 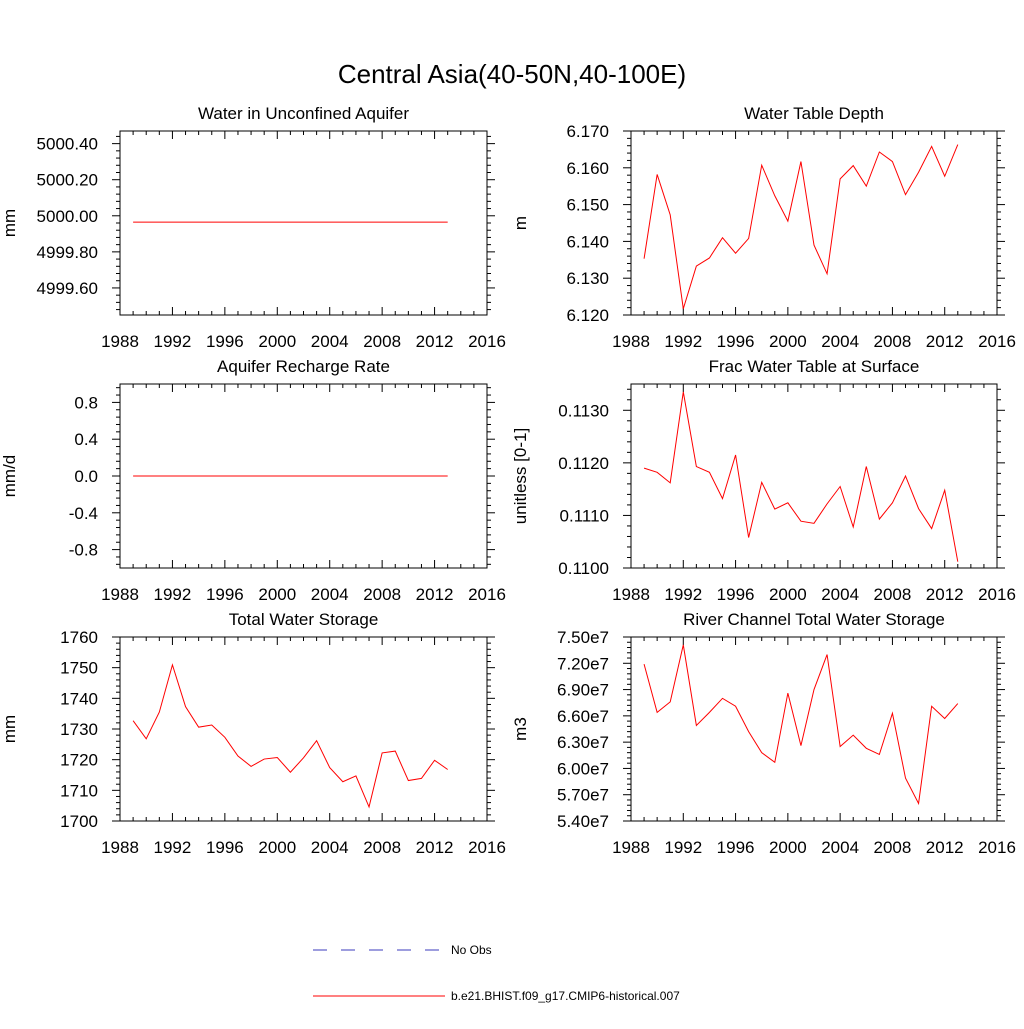 I want to click on y-tick-label: 0.0, so click(x=86, y=476).